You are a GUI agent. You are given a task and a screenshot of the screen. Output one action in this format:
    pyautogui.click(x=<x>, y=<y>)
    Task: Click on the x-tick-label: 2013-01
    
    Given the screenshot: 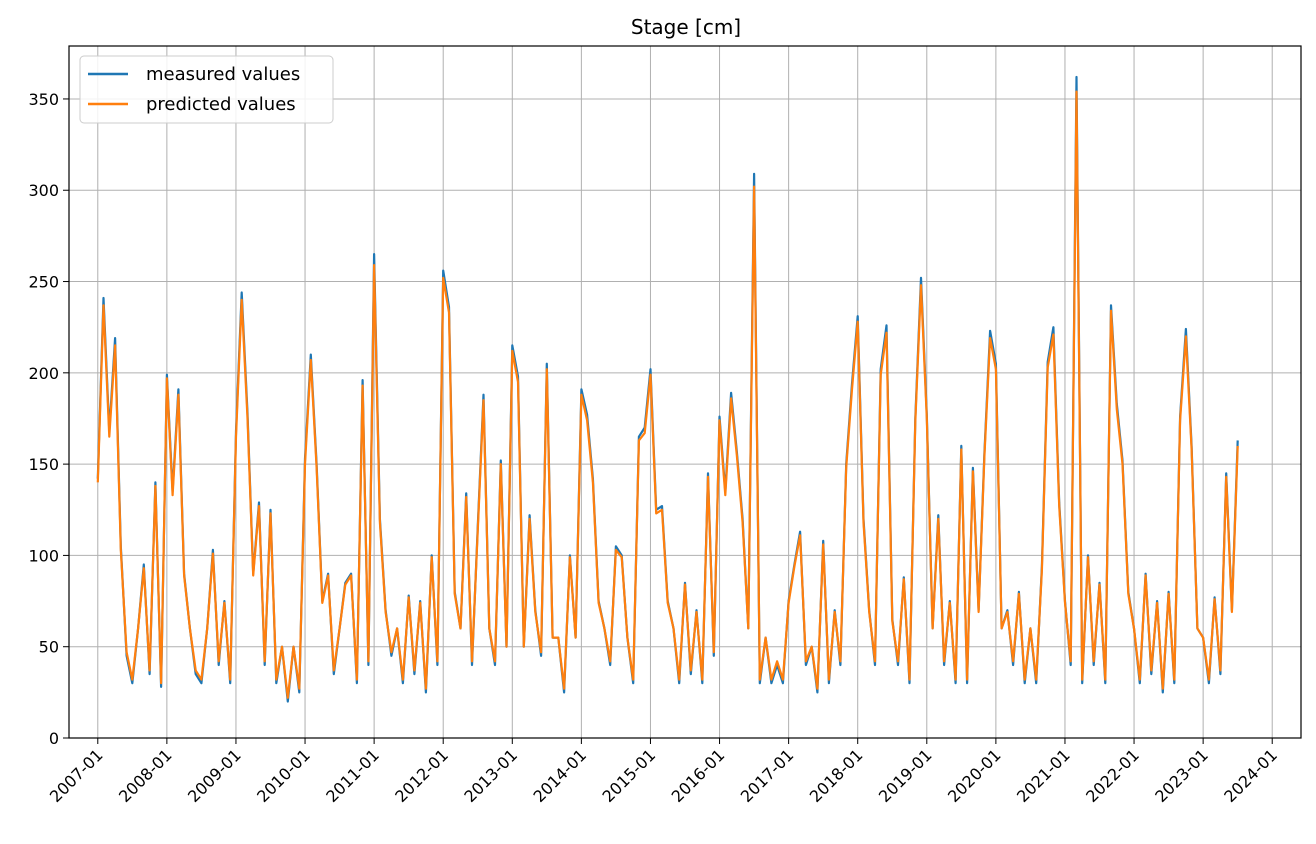 What is the action you would take?
    pyautogui.click(x=490, y=775)
    